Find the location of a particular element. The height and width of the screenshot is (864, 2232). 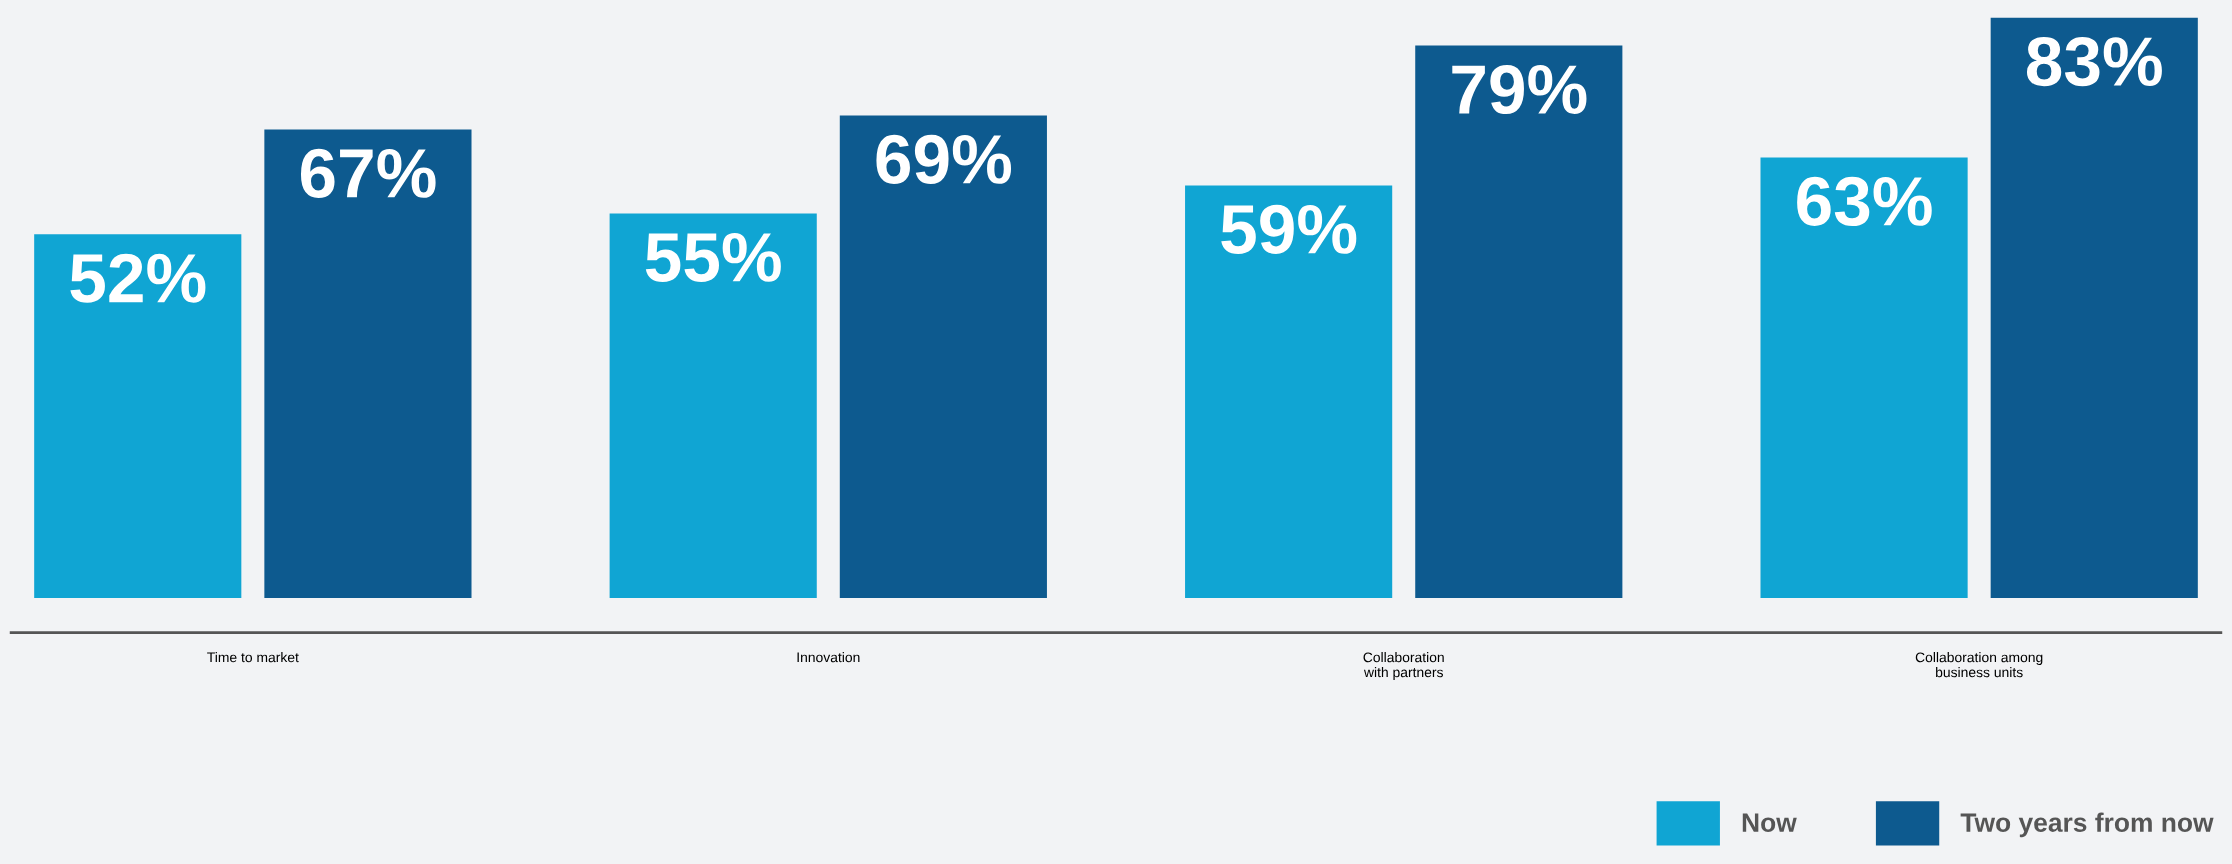

data-label: 59% is located at coordinates (1289, 229).